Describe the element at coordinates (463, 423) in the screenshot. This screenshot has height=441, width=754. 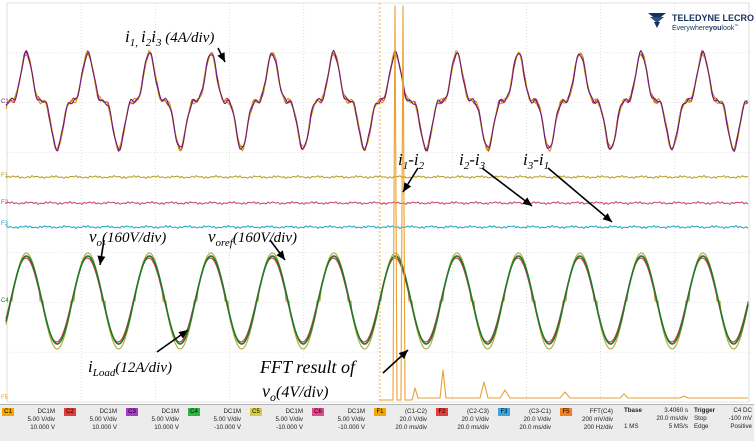
I see `channel-descriptor-f2: F2 (C2-C3) 20.0 V/div 20.0 ms/div` at that location.